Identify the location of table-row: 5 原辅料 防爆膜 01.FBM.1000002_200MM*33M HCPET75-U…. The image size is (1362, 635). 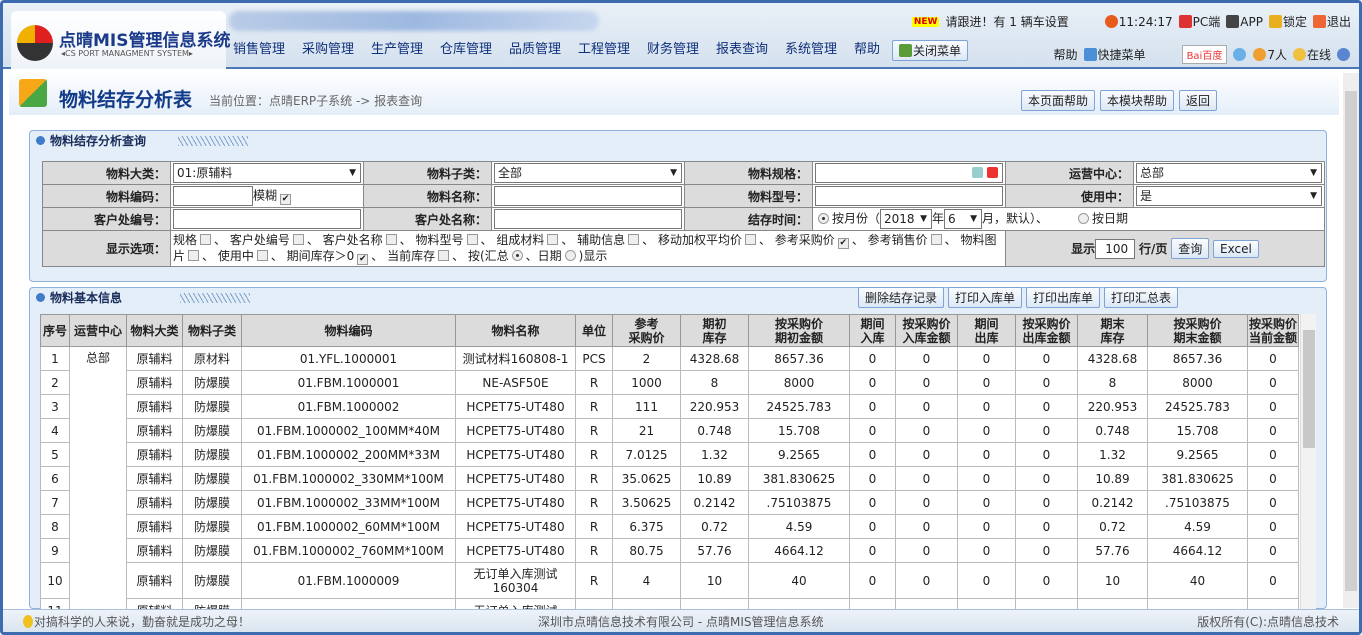
(669, 454).